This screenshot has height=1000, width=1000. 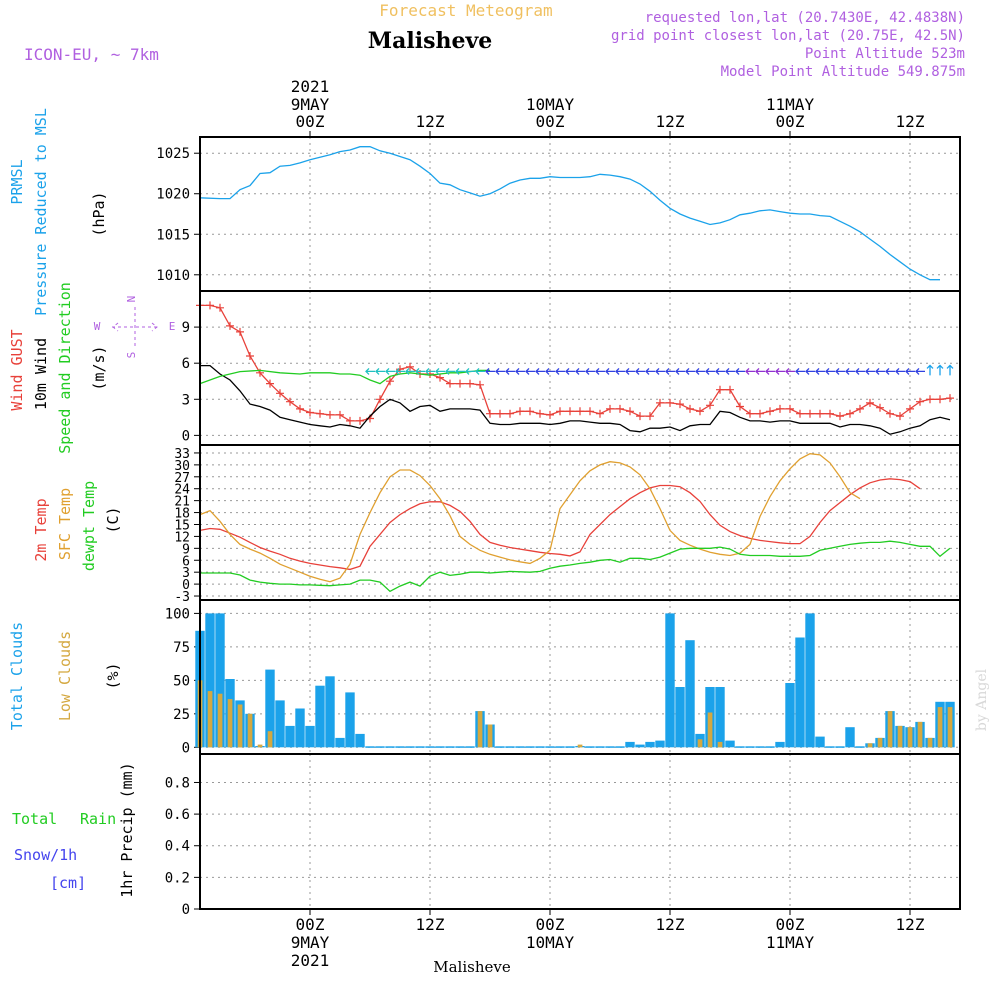 I want to click on compass-e: E, so click(x=172, y=326).